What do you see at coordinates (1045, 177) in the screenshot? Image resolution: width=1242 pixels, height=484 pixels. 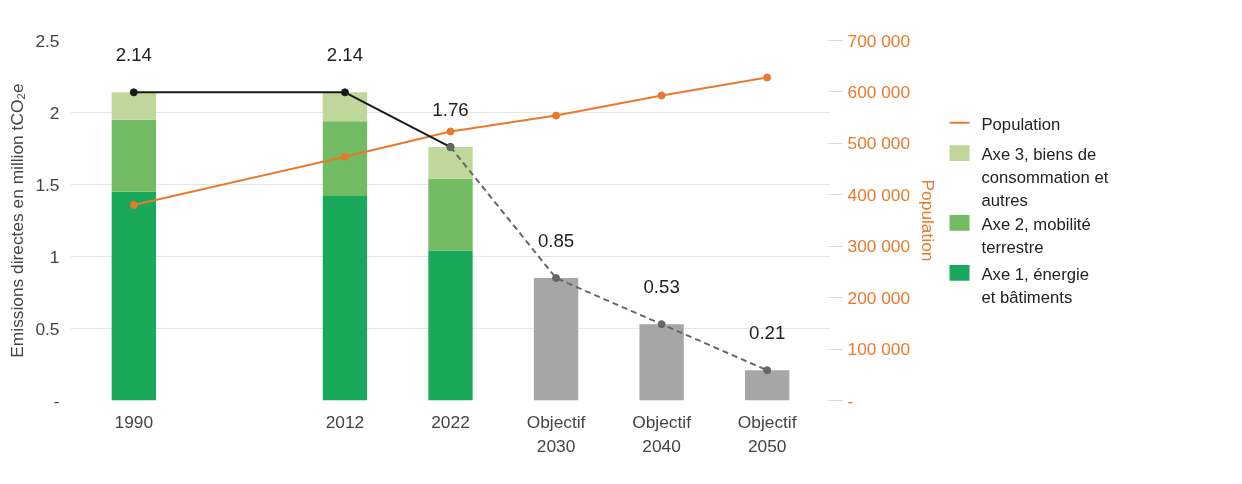 I see `legend-label: Axe 3, biens de consommation et autres` at bounding box center [1045, 177].